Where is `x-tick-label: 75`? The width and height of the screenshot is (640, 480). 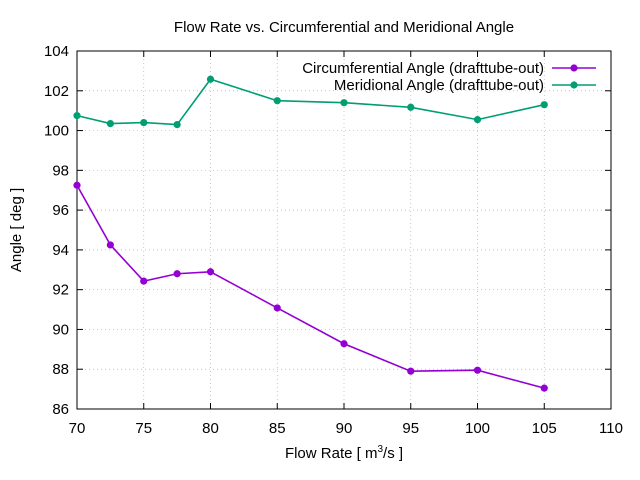
x-tick-label: 75 is located at coordinates (143, 428).